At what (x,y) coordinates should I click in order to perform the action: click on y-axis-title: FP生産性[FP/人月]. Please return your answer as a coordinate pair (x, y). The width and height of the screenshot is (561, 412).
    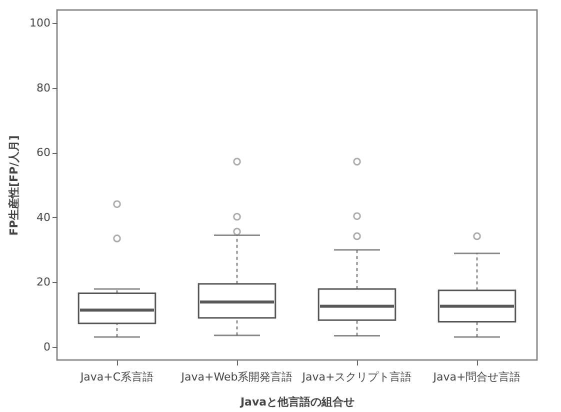
    Looking at the image, I should click on (14, 185).